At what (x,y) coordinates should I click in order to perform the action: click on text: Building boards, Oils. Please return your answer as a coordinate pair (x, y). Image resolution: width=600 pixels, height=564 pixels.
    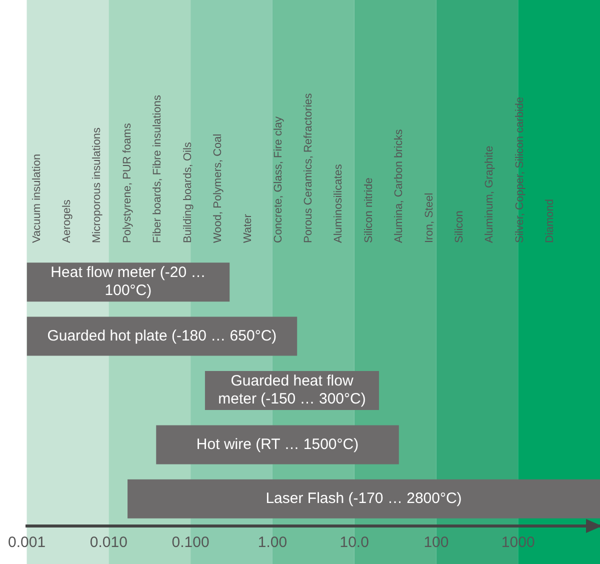
    Looking at the image, I should click on (188, 192).